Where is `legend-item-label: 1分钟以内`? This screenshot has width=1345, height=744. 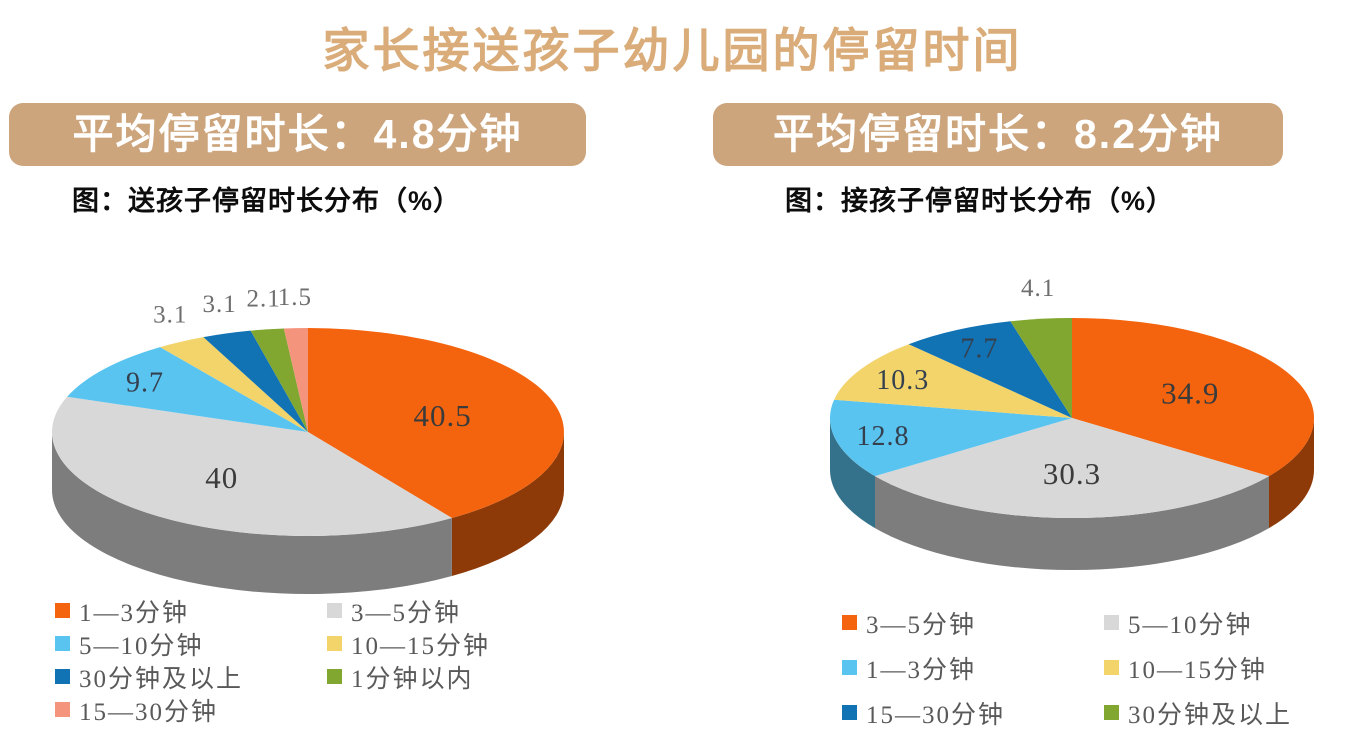
legend-item-label: 1分钟以内 is located at coordinates (412, 679).